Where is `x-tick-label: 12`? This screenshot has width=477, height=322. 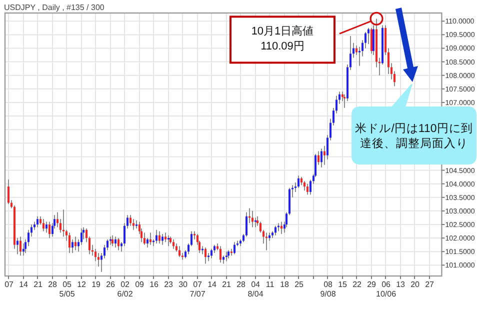 x-tick-label: 12 is located at coordinates (82, 284).